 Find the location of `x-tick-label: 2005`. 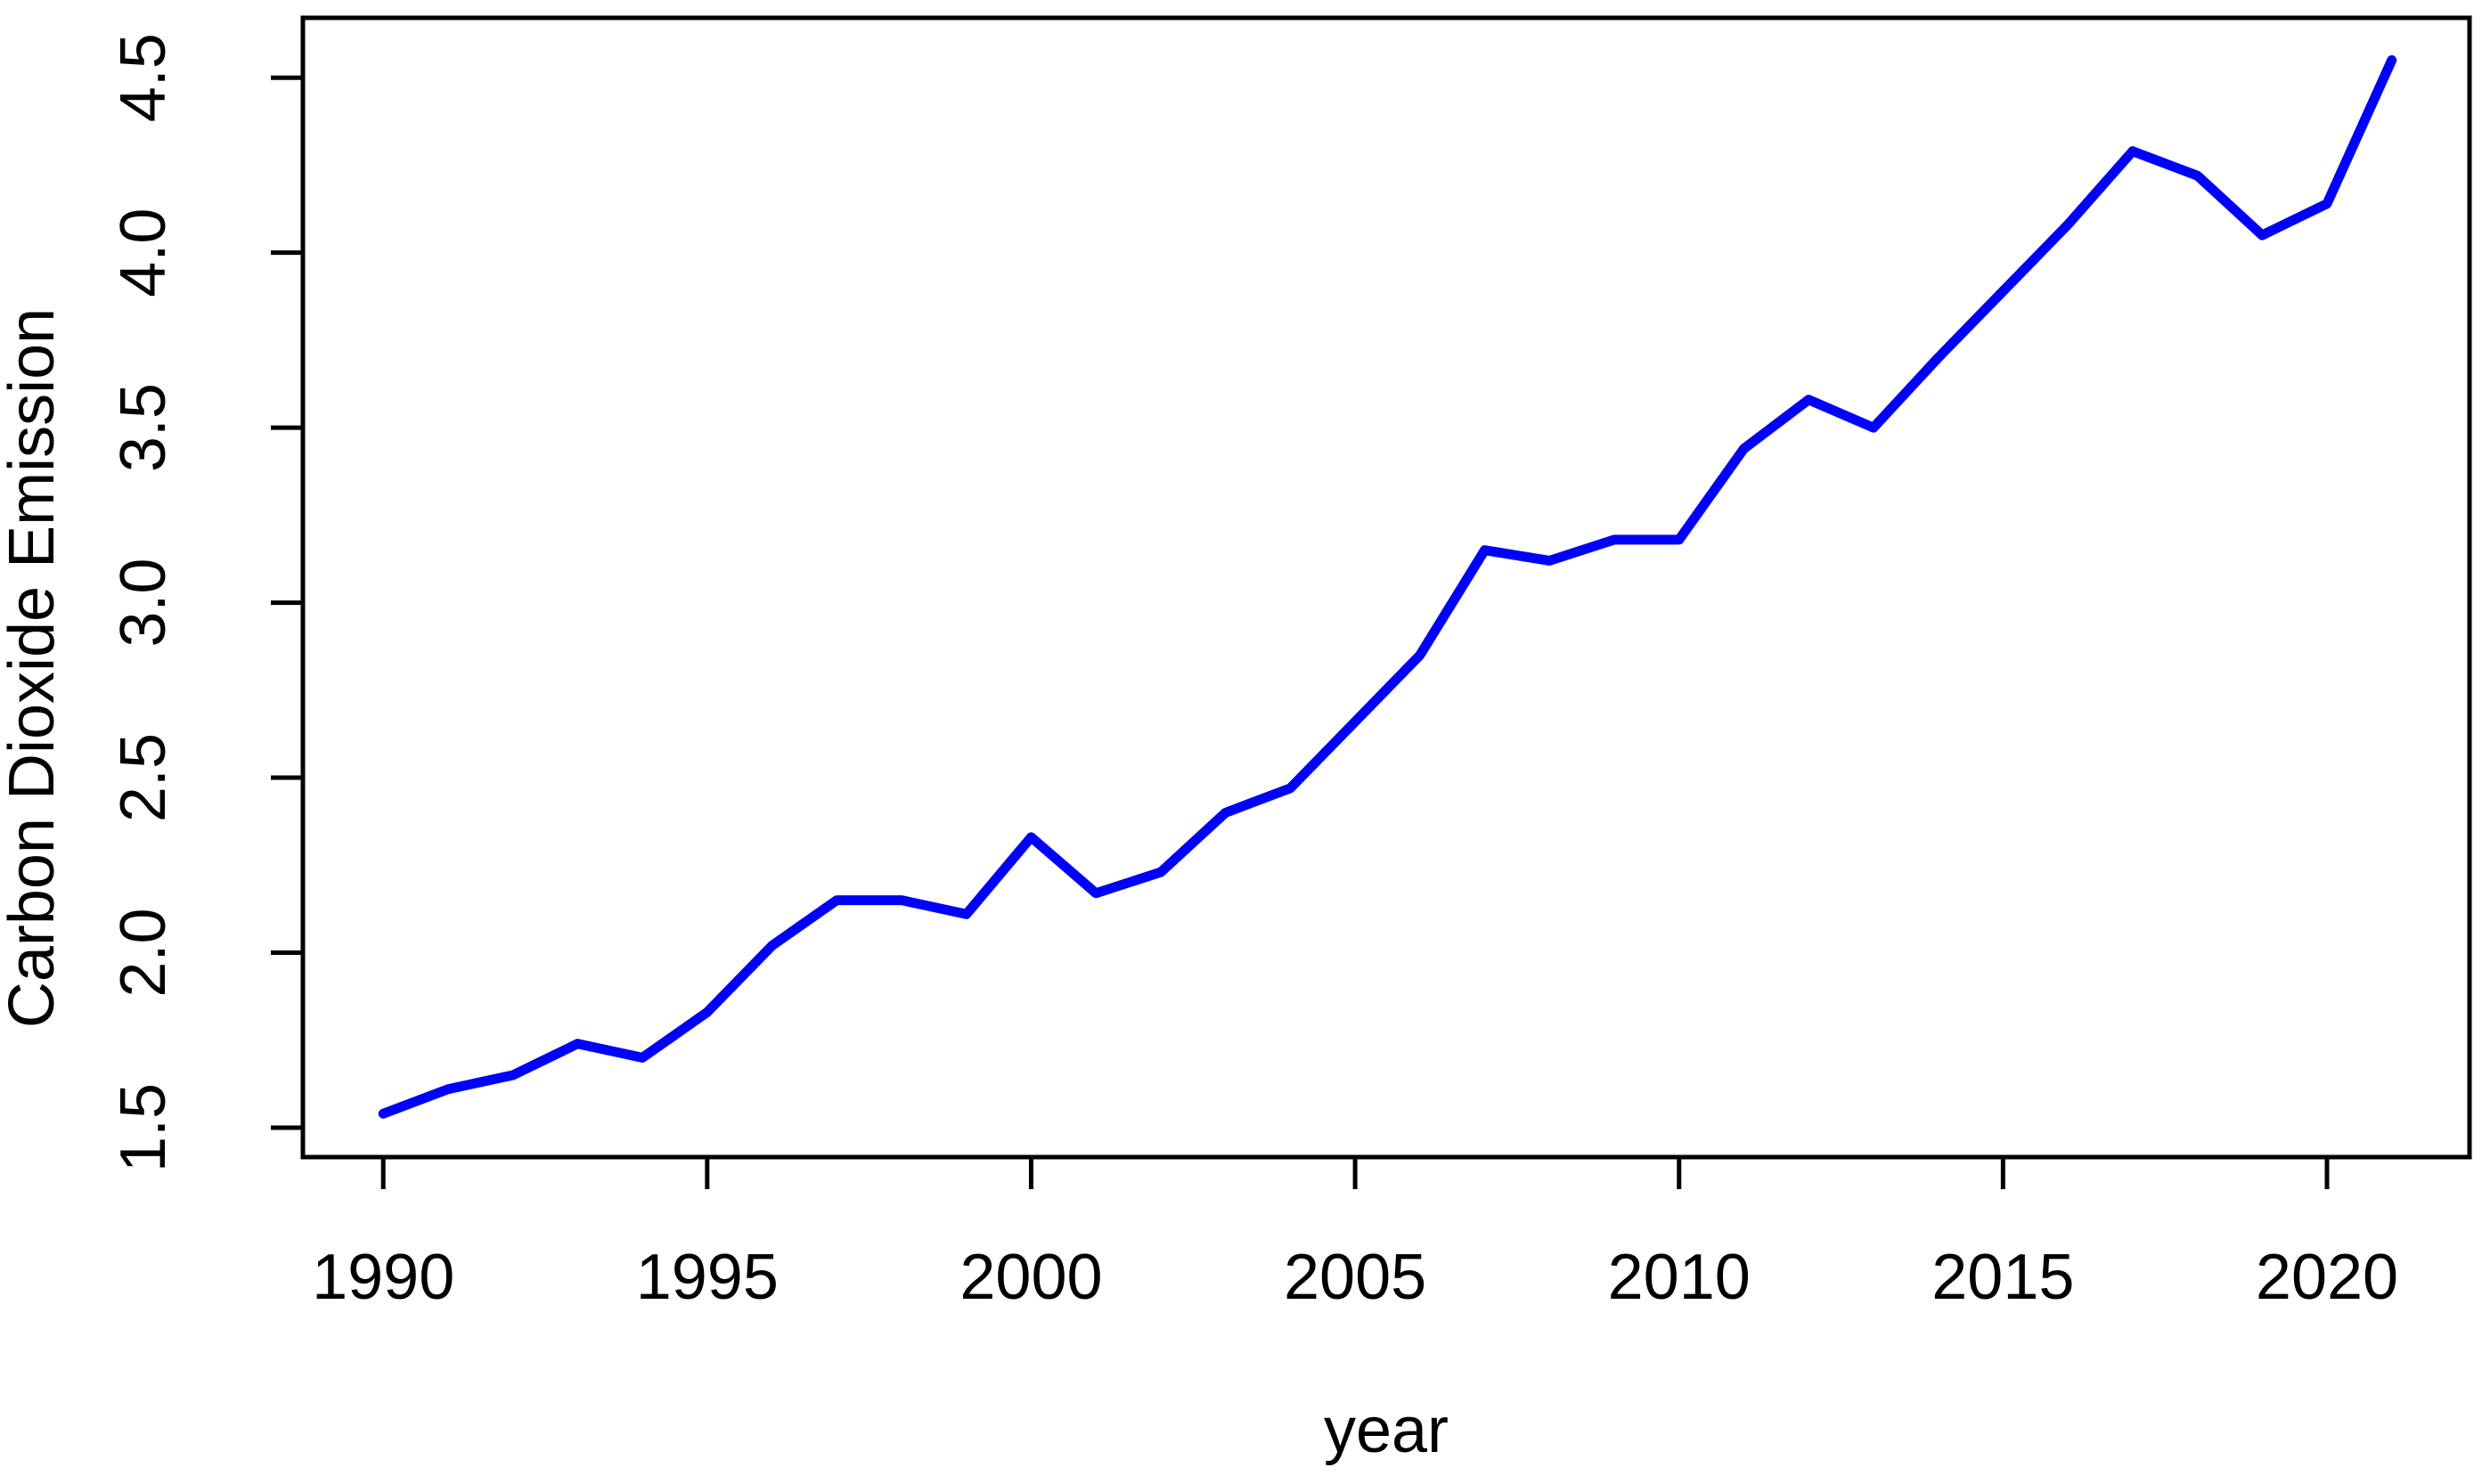

x-tick-label: 2005 is located at coordinates (1355, 1278).